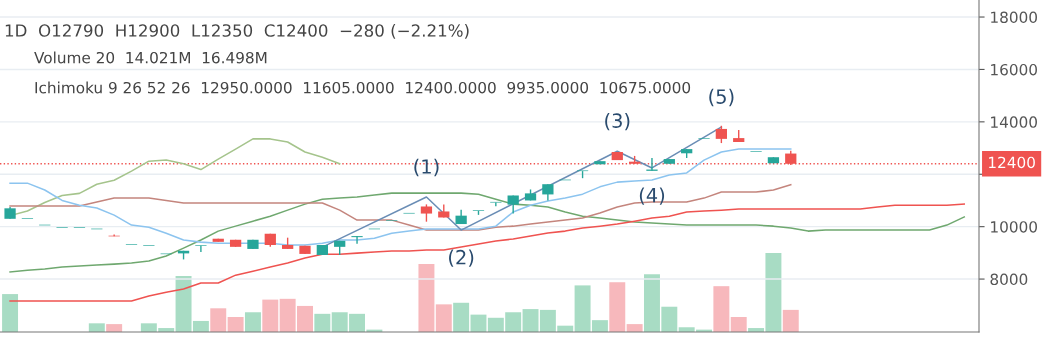  I want to click on ref-line-label: 12400, so click(1012, 162).